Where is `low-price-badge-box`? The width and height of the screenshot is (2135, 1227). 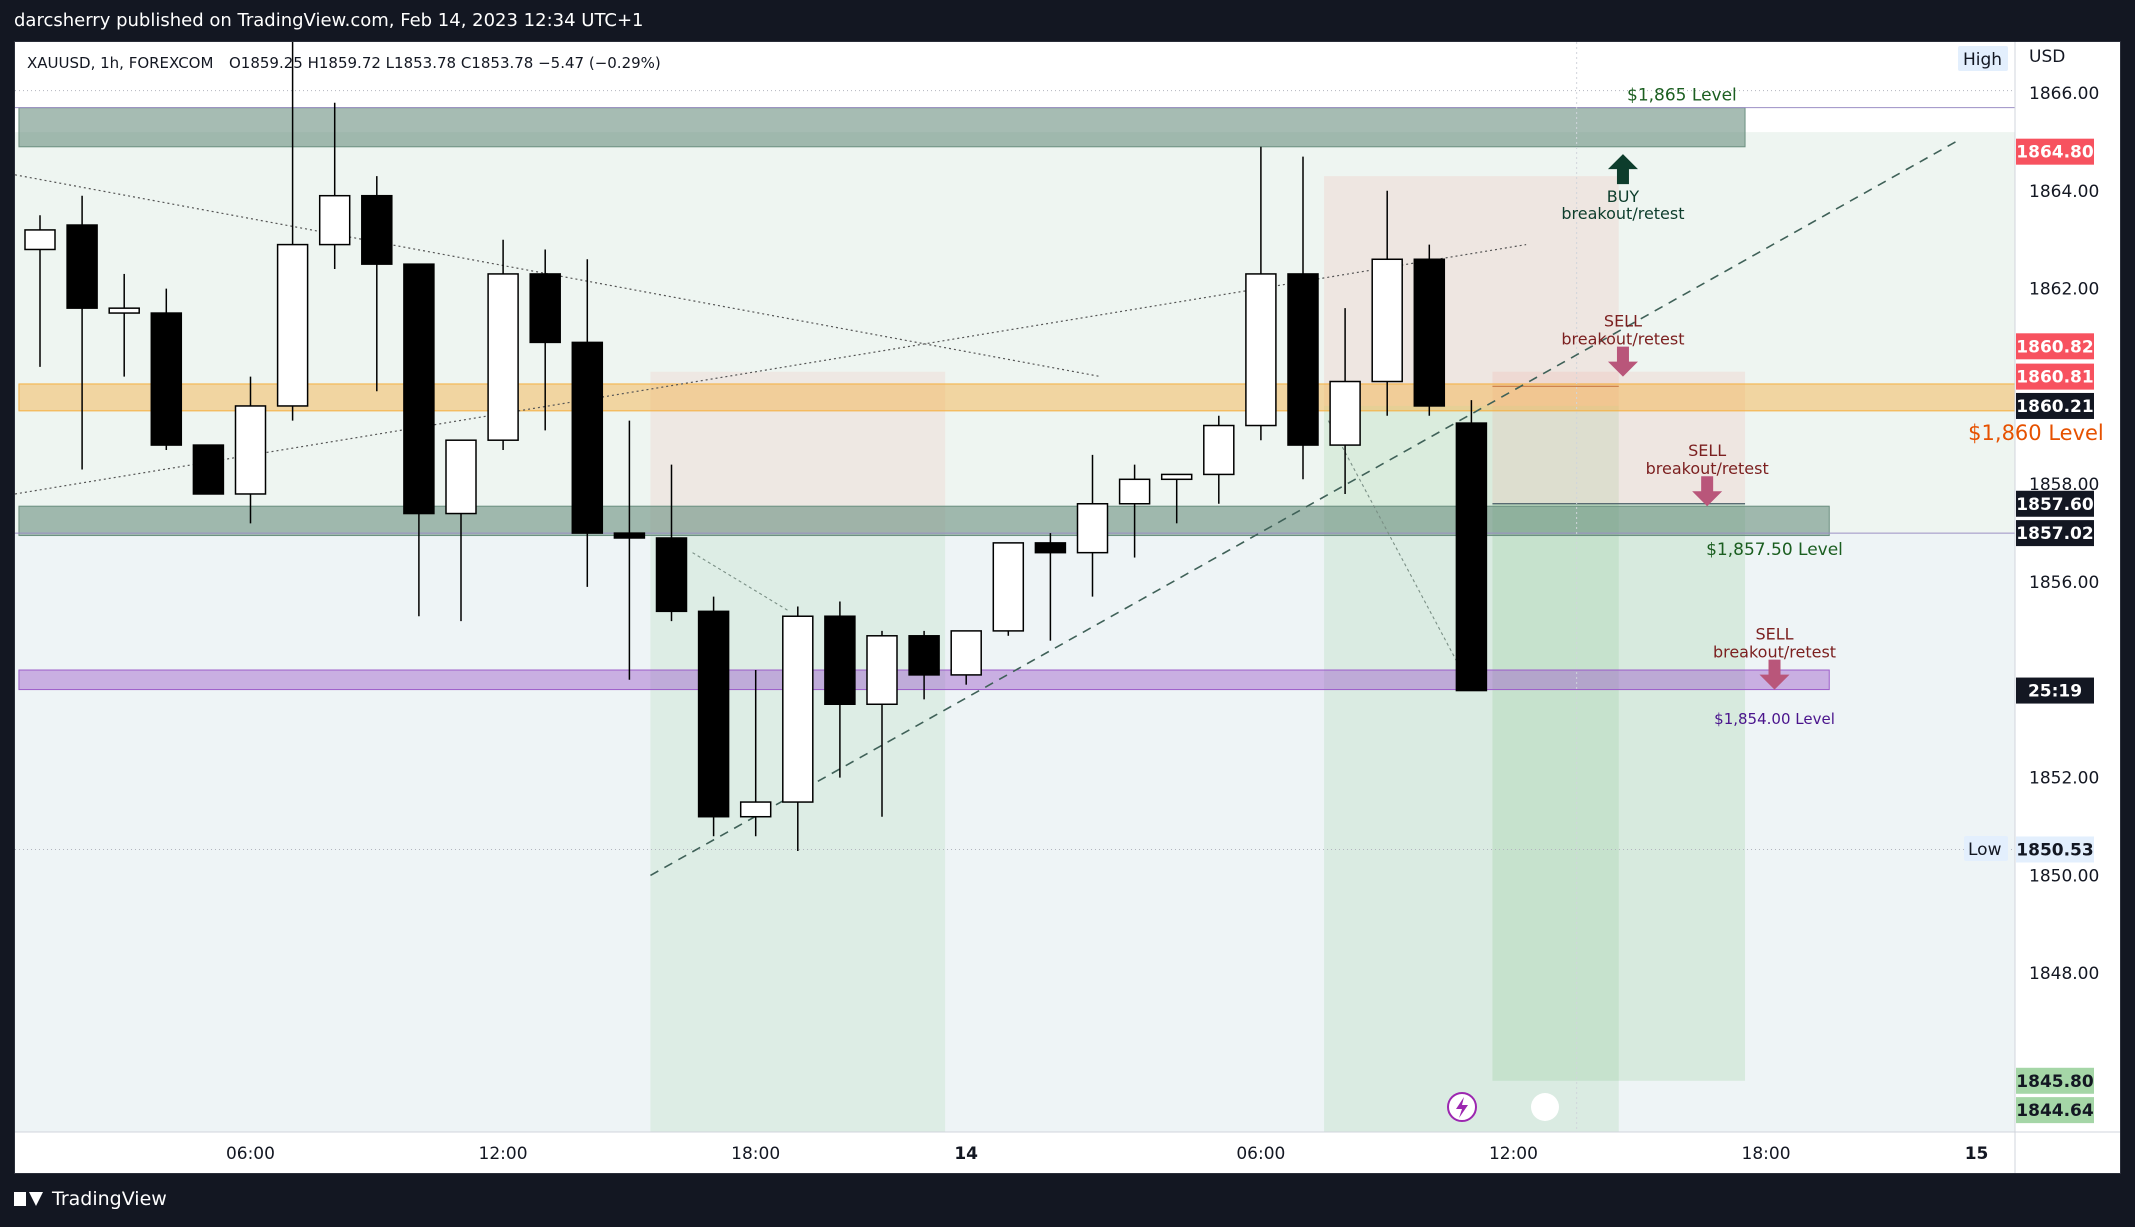
low-price-badge-box is located at coordinates (2055, 849).